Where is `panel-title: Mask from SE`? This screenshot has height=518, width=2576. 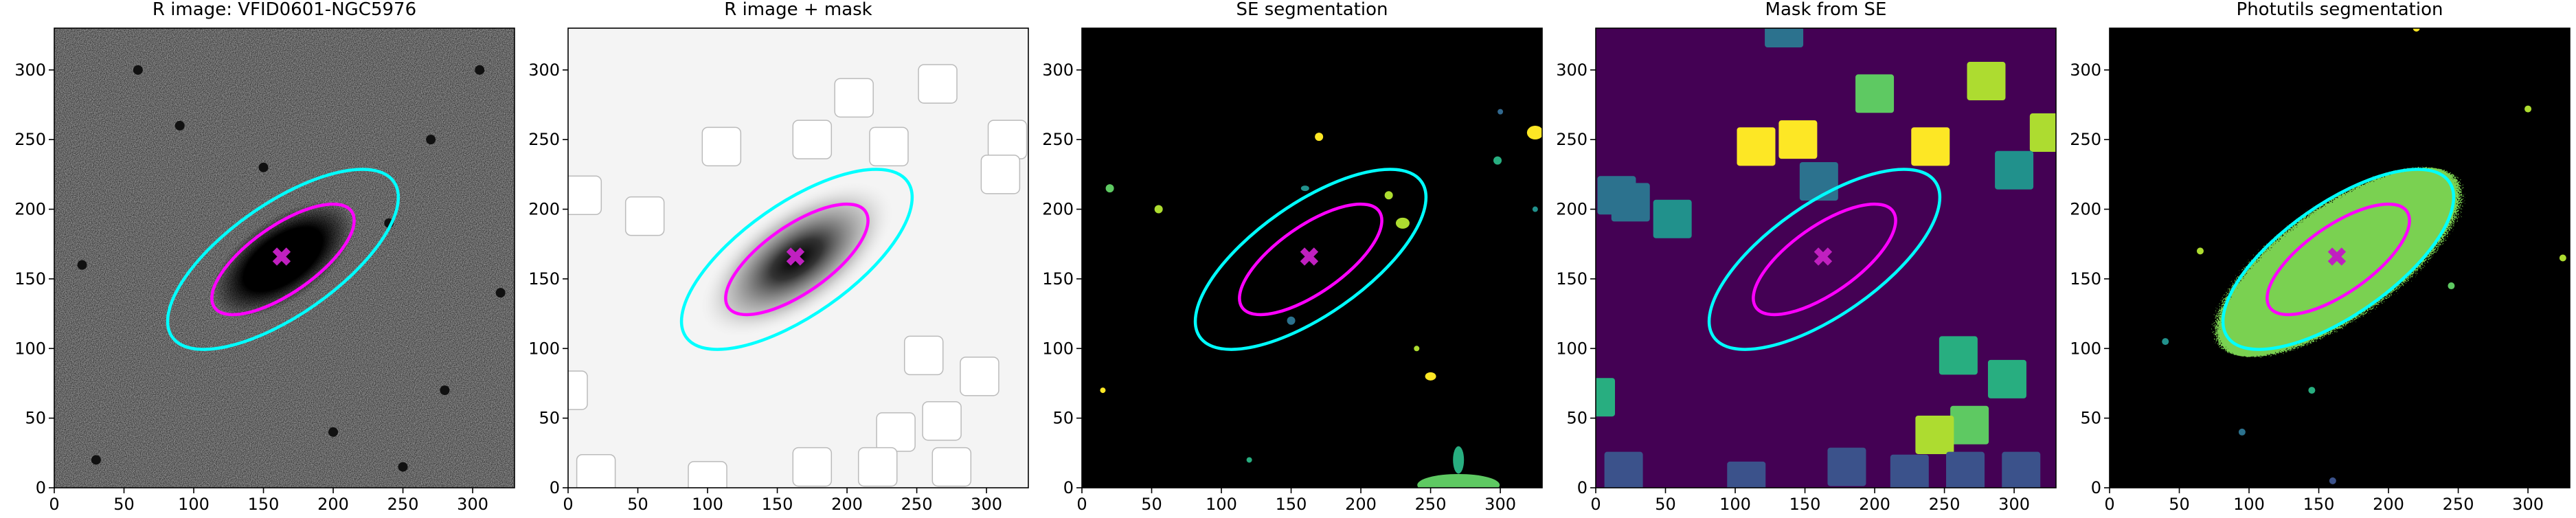
panel-title: Mask from SE is located at coordinates (1826, 10).